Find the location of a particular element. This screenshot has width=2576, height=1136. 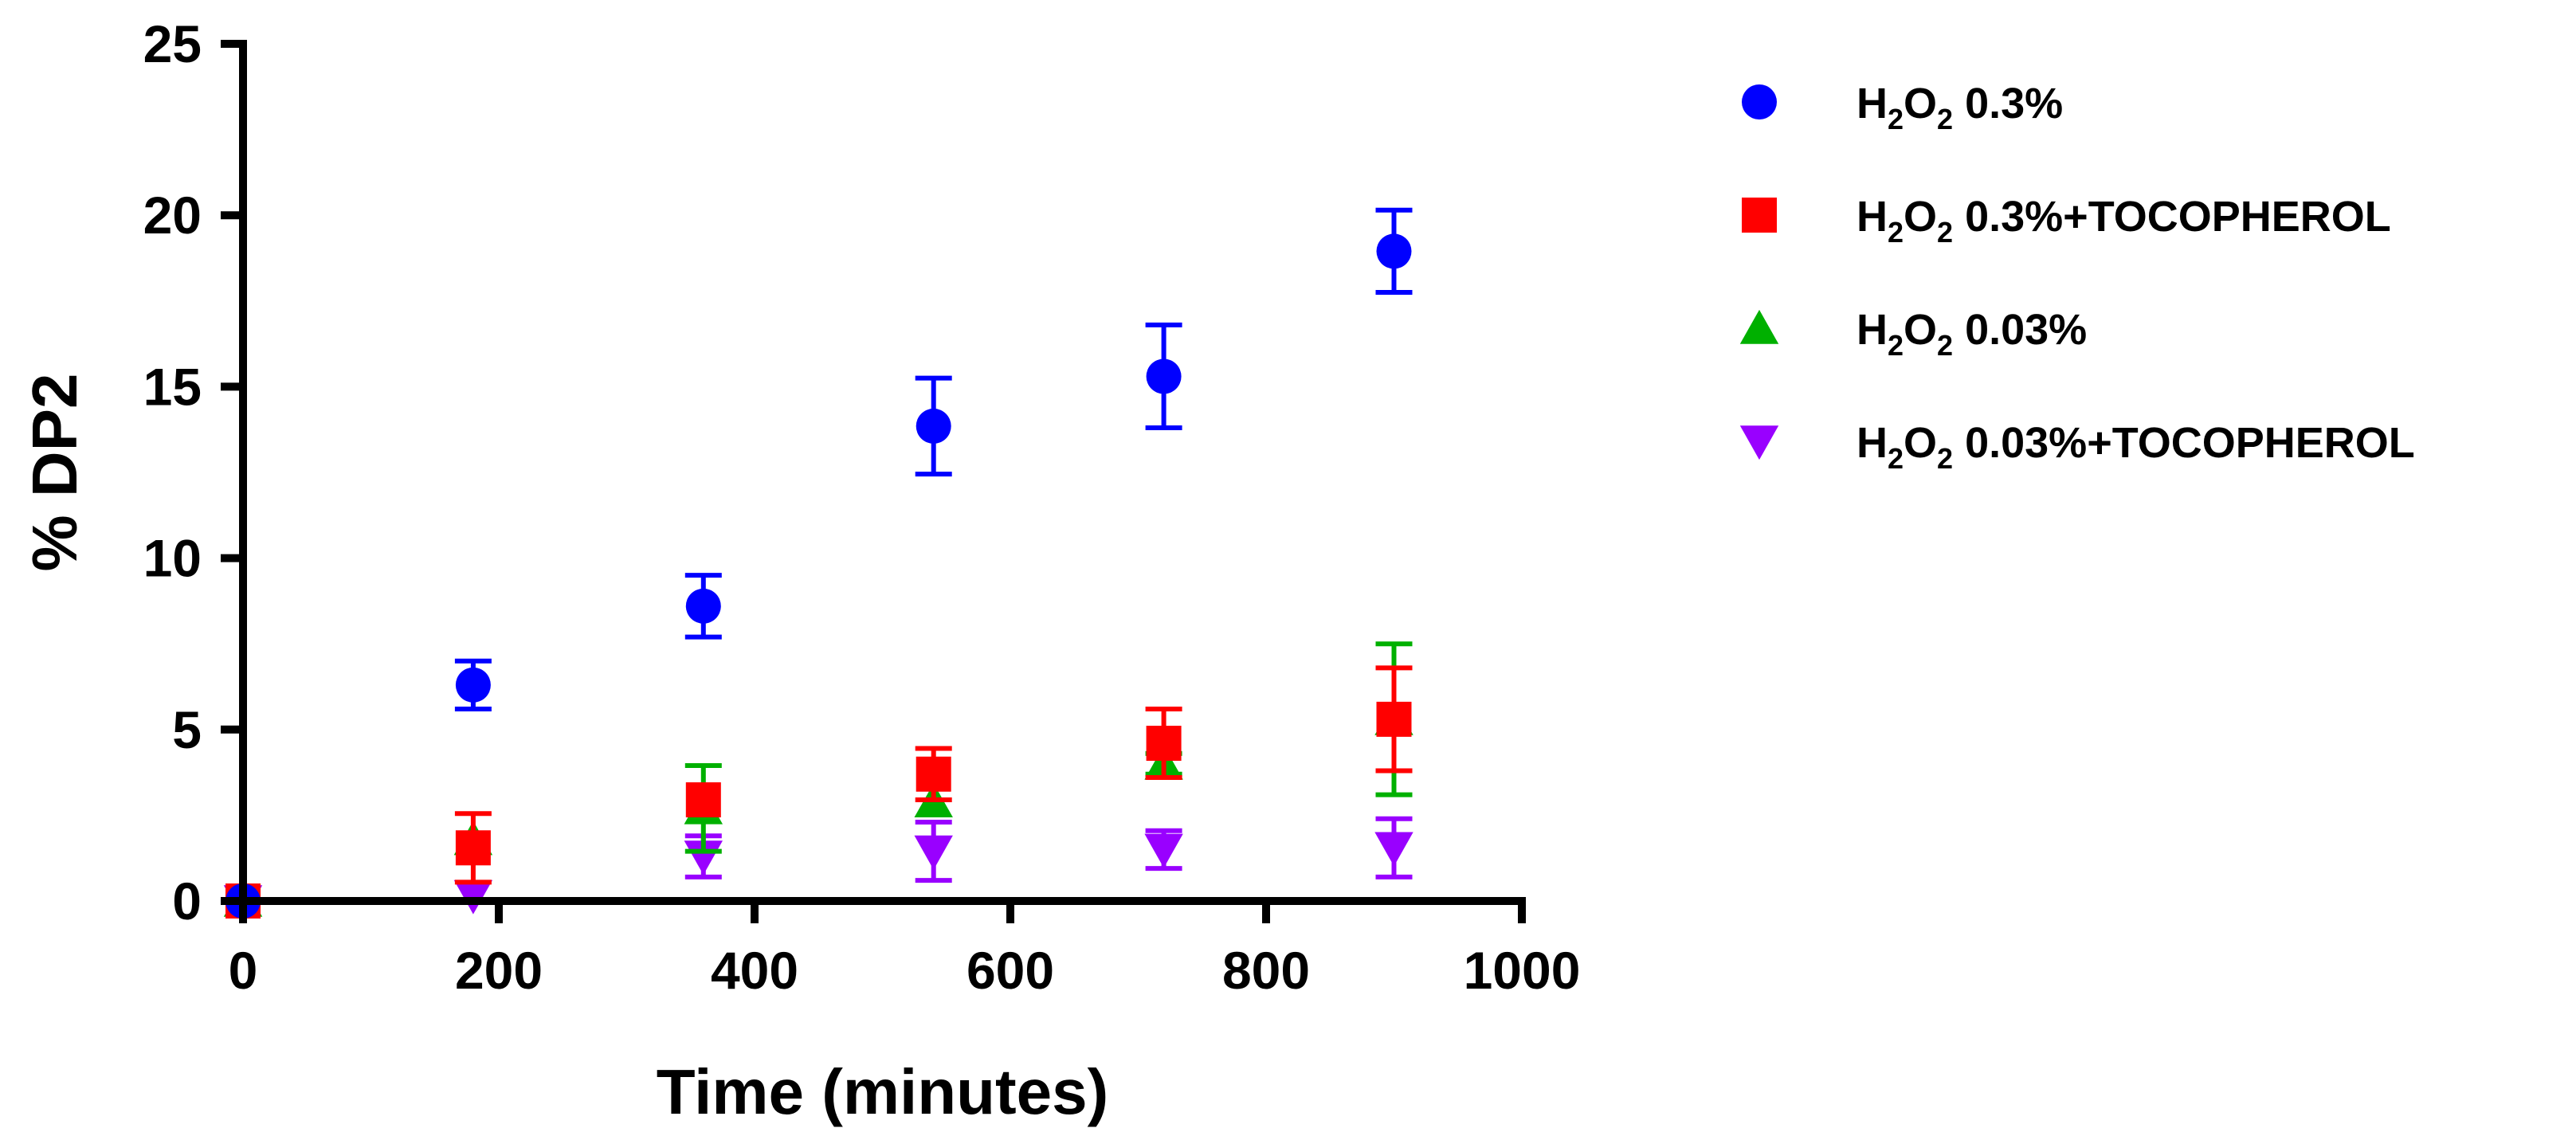

legend-item-1: H2O2 0.3%+TOCOPHEROL is located at coordinates (2066, 221).